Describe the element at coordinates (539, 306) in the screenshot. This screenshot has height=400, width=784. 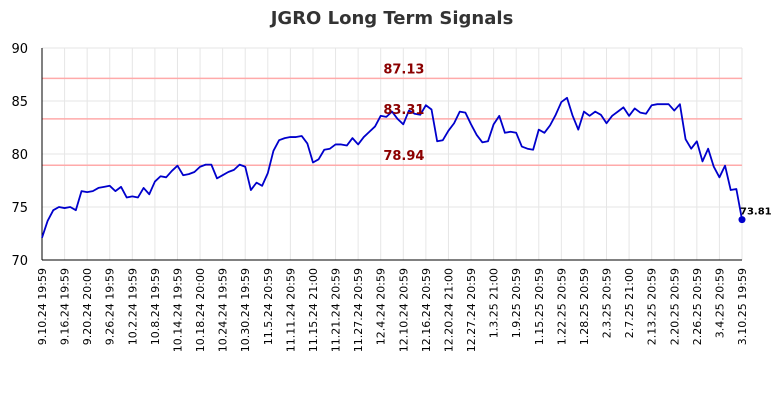
I see `x-tick-label: 1.15.25 20:59` at that location.